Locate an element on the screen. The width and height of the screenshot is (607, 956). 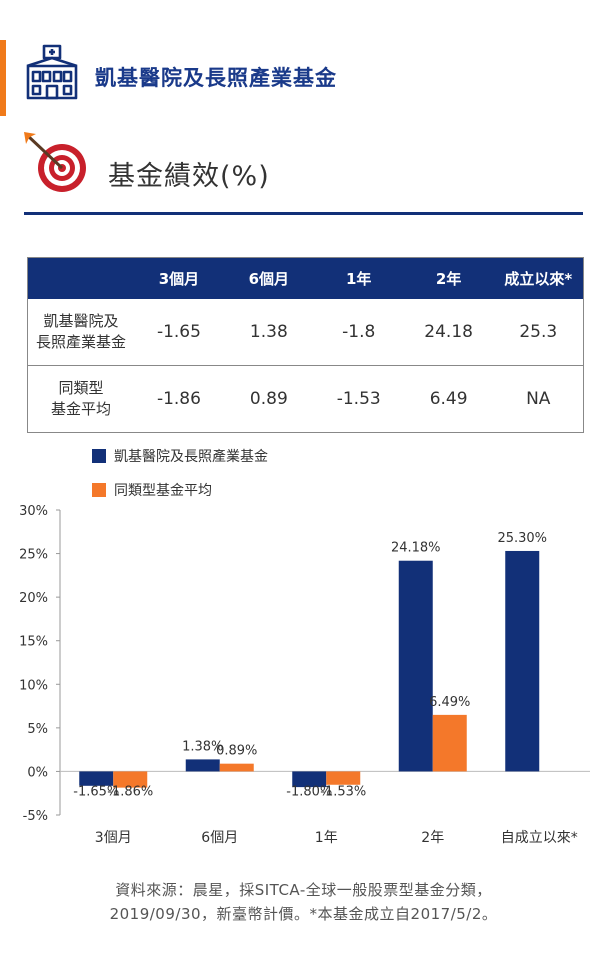
chart-legend: 凱基醫院及長照產業基金 同類型基金平均 is located at coordinates (180, 480).